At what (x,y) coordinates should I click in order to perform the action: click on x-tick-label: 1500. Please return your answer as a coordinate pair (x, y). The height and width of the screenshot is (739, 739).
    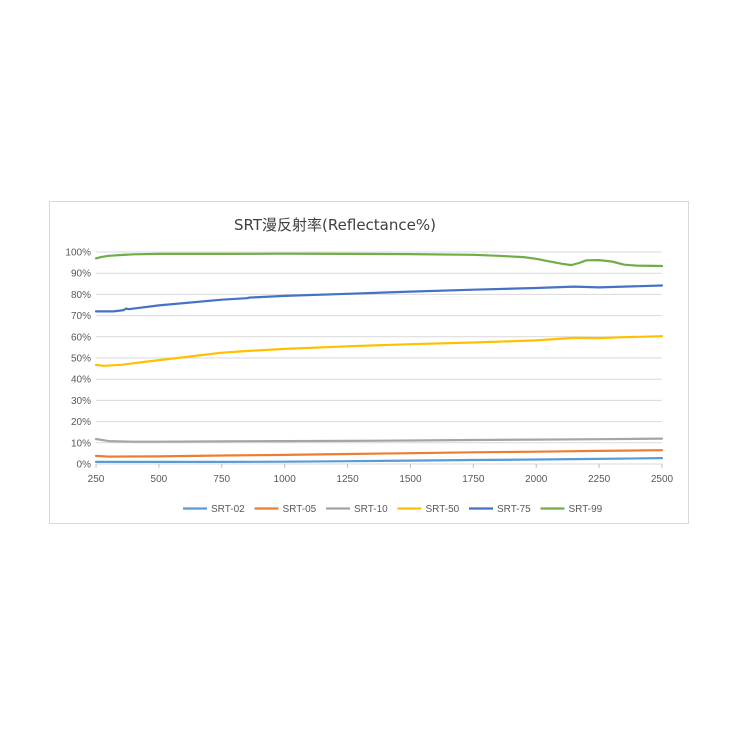
    Looking at the image, I should click on (410, 479).